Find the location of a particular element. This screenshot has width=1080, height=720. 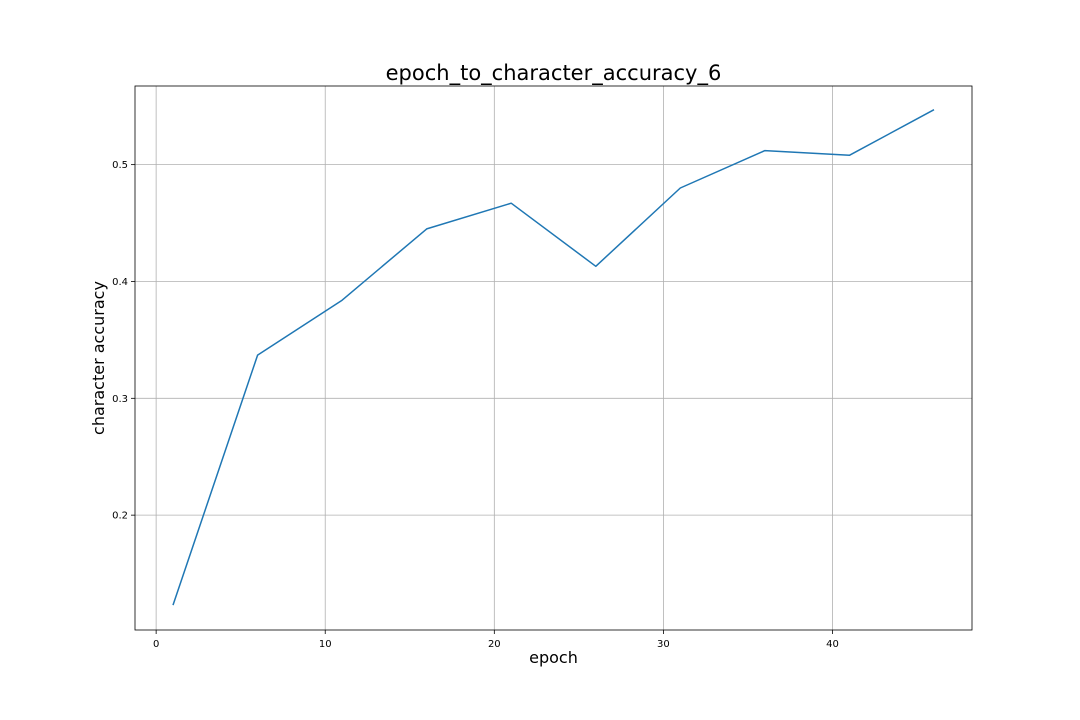

x-tick-label: 40 is located at coordinates (832, 644).